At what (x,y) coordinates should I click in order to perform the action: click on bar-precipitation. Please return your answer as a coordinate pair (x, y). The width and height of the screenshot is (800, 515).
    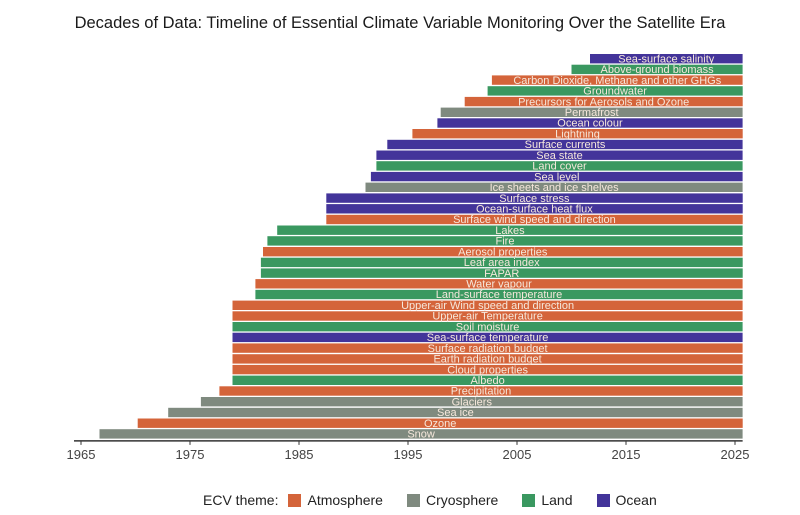
    Looking at the image, I should click on (481, 391).